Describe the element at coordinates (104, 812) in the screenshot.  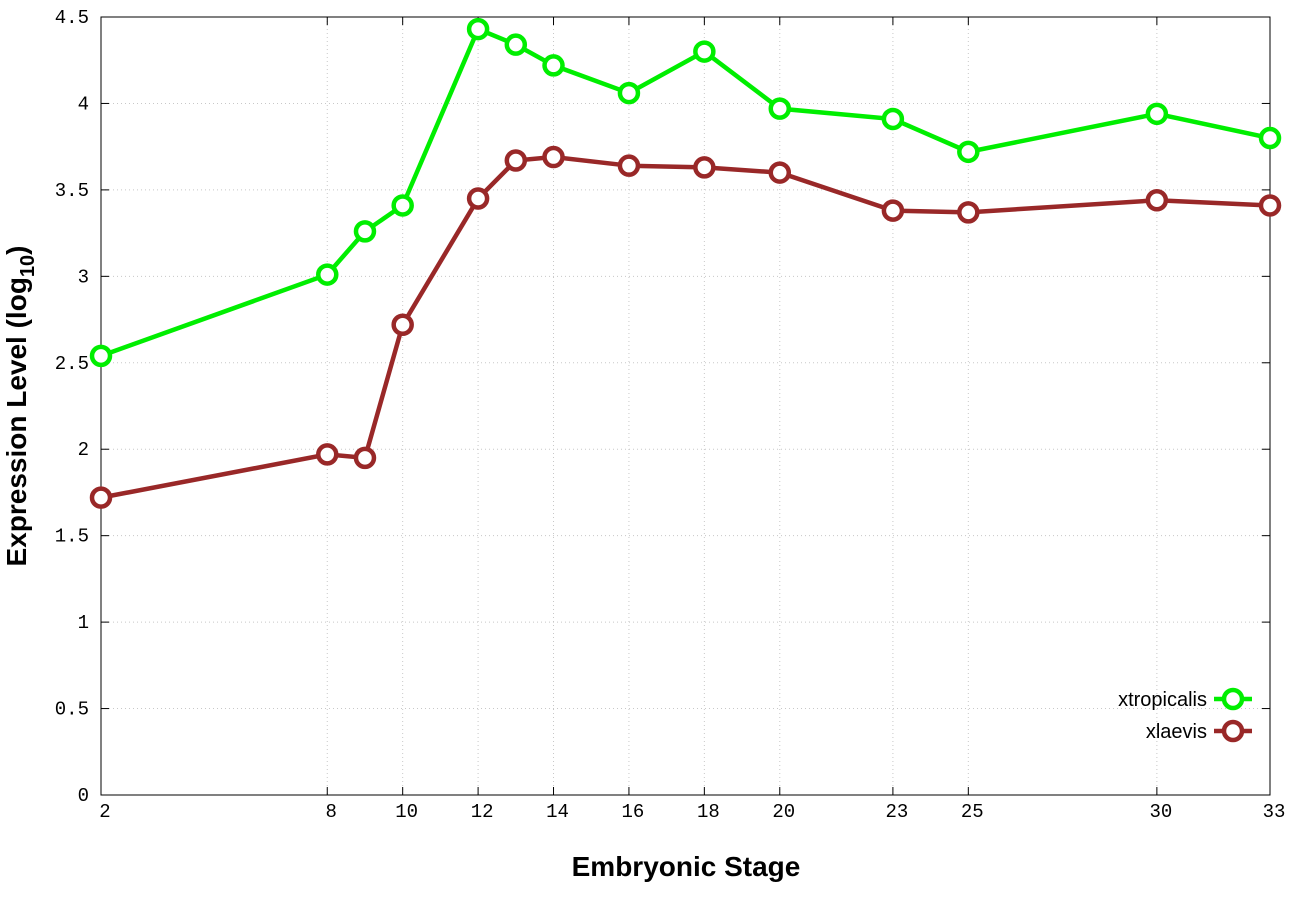
I see `x-tick-label: 2` at that location.